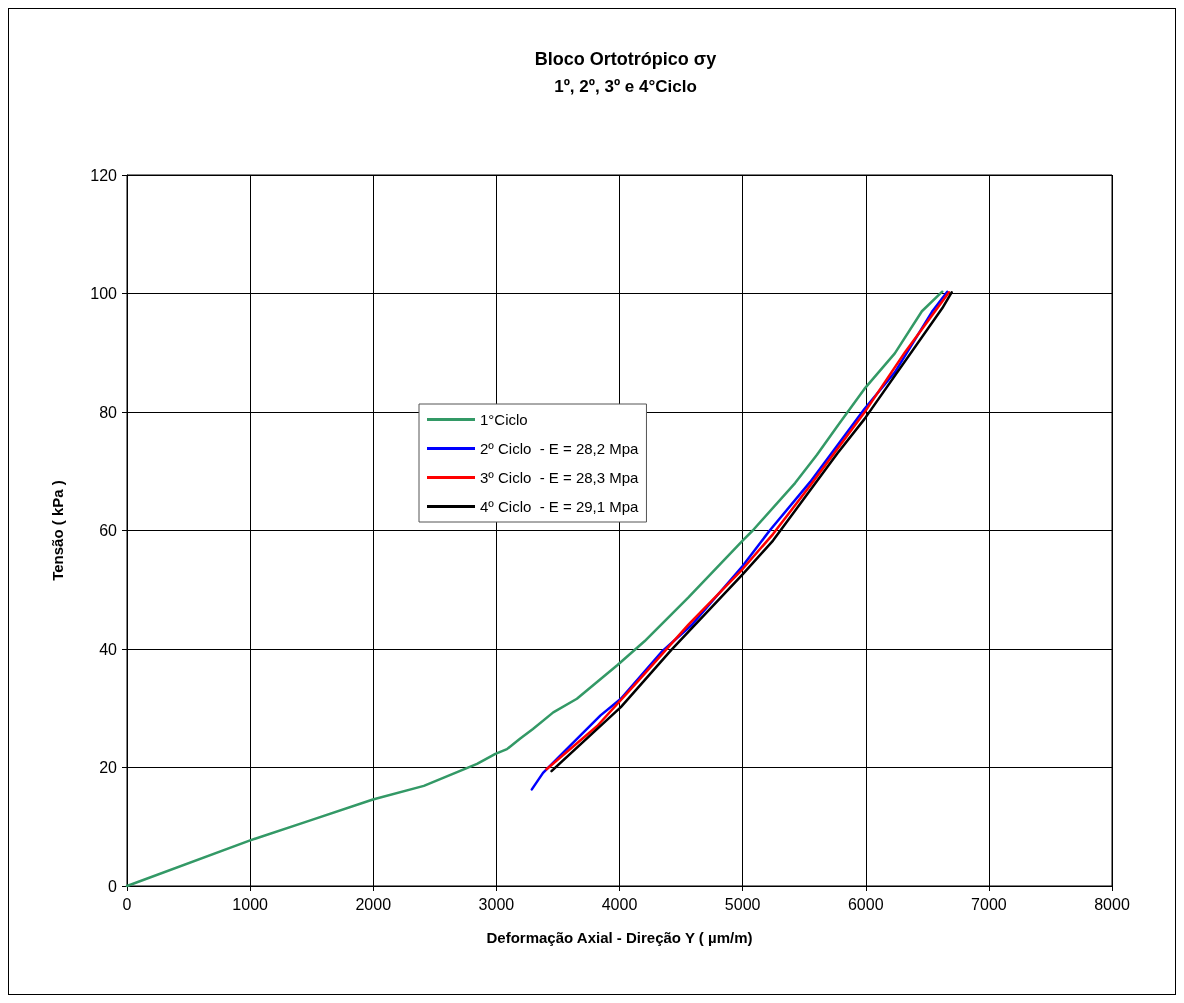 Image resolution: width=1184 pixels, height=1003 pixels. I want to click on chart-subtitle: 1º, 2º, 3º e 4°Ciclo, so click(625, 86).